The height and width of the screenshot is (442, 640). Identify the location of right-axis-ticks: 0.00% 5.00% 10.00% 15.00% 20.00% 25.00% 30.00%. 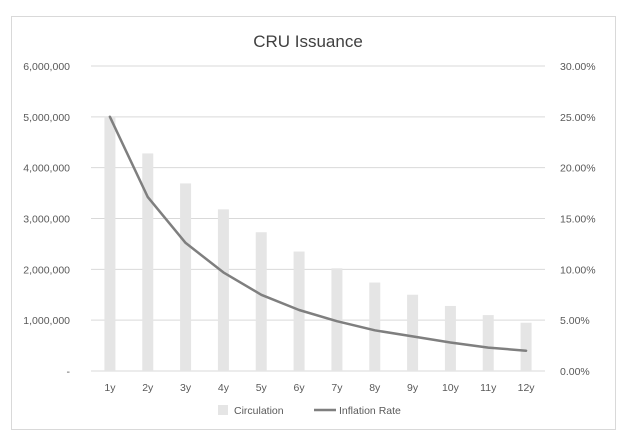
(578, 219).